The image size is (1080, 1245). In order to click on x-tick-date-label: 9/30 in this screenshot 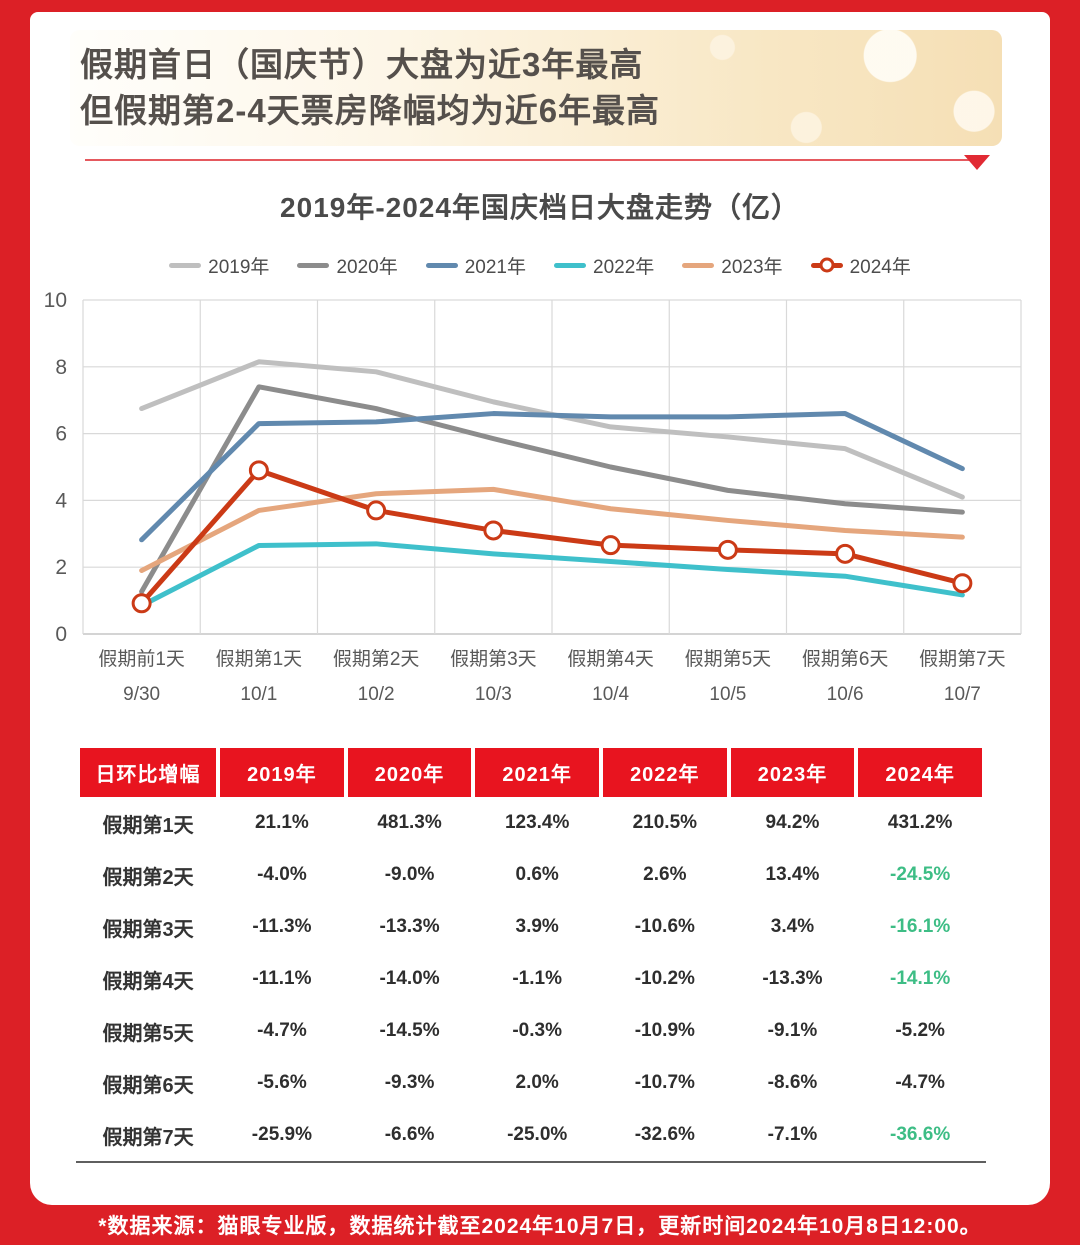, I will do `click(141, 694)`.